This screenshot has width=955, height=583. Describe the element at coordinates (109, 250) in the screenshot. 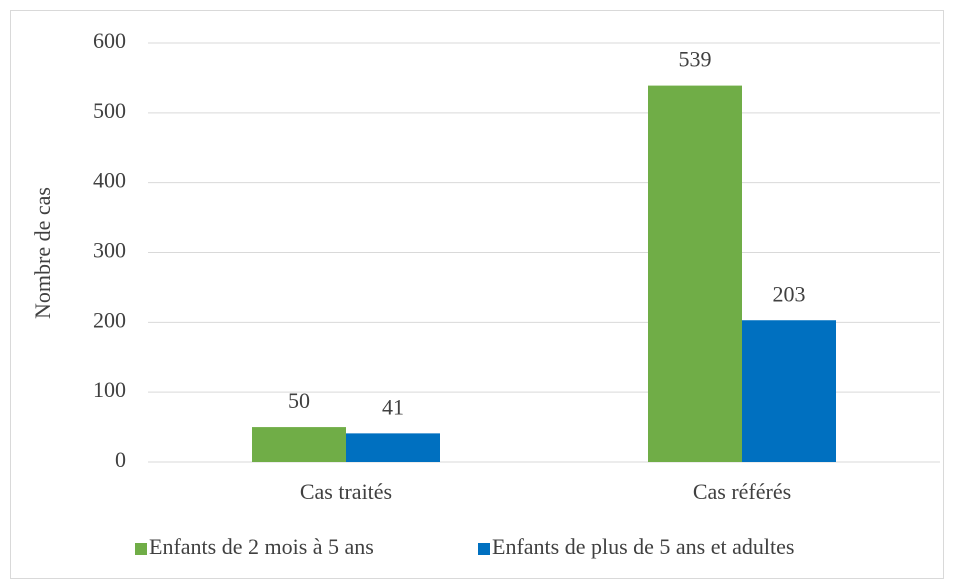

I see `y-tick-label: 300` at that location.